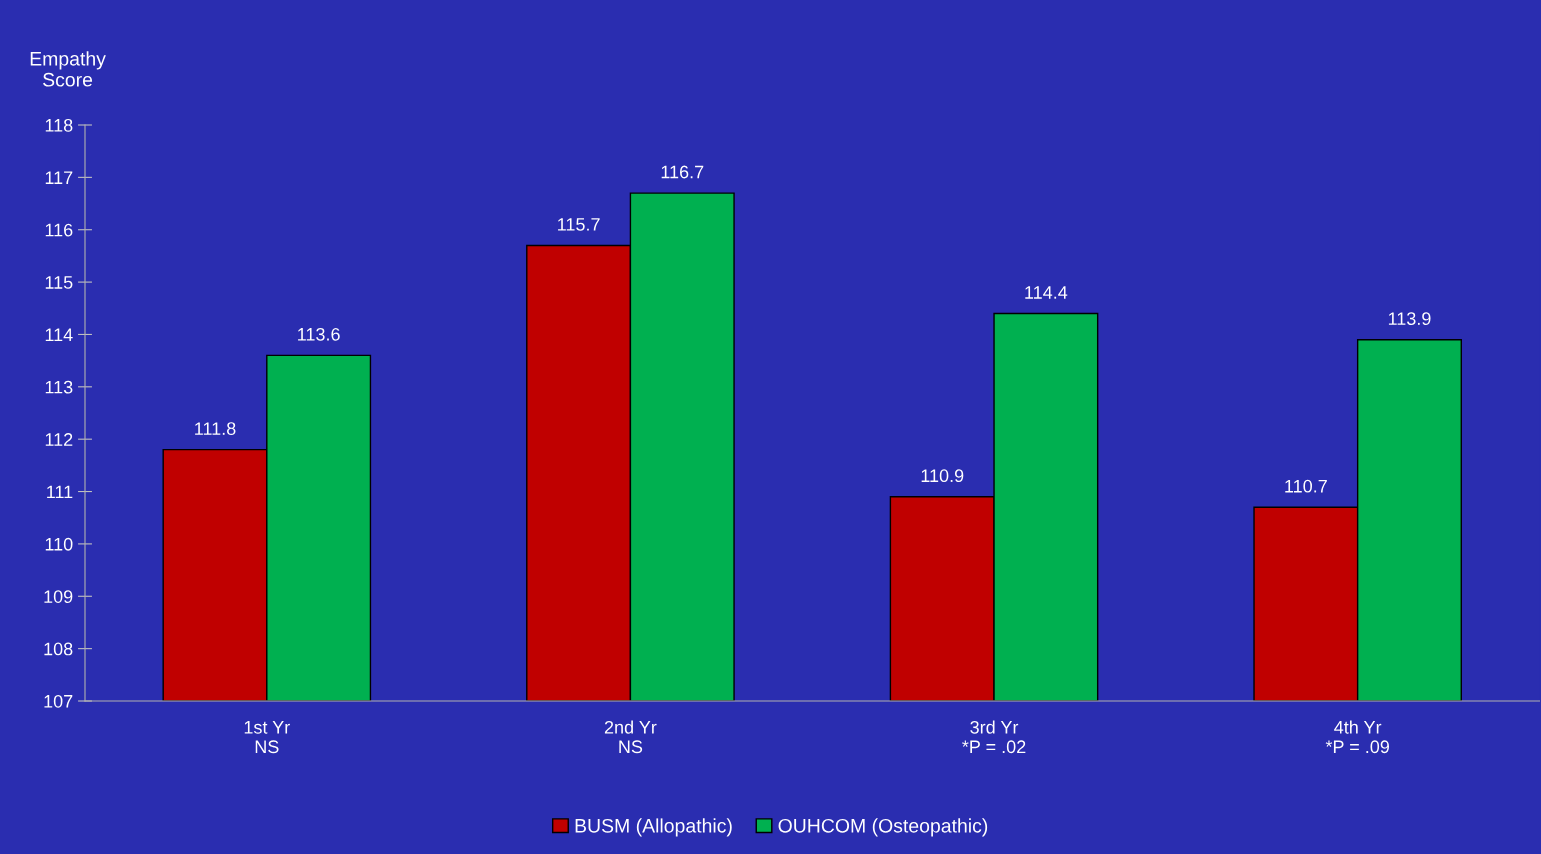  Describe the element at coordinates (59, 544) in the screenshot. I see `y-tick-label: 110` at that location.